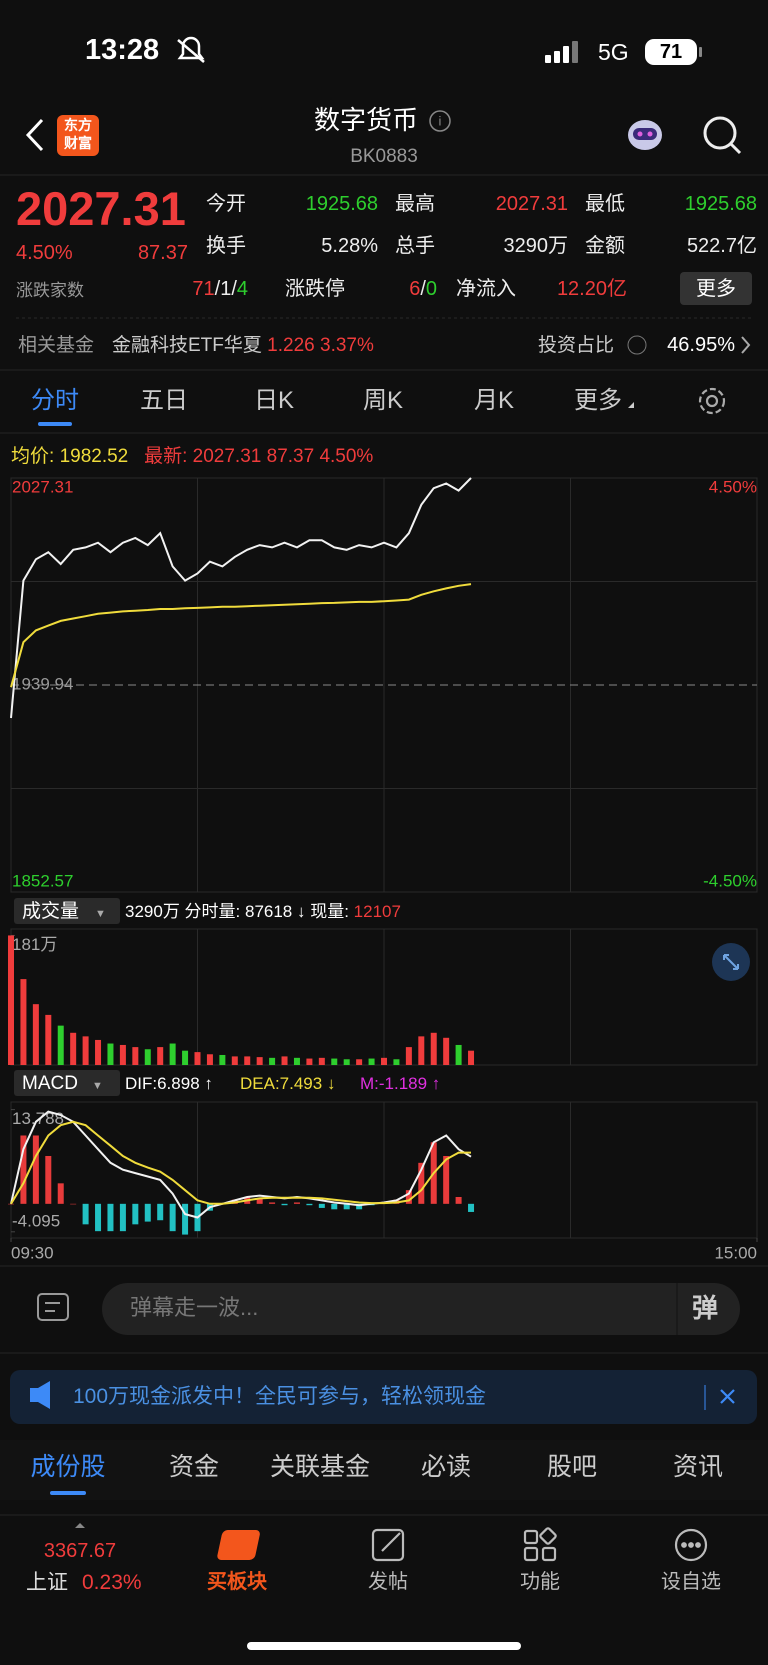 This screenshot has height=1665, width=768. What do you see at coordinates (169, 1083) in the screenshot?
I see `macd-dif: DIF:6.898 ↑` at bounding box center [169, 1083].